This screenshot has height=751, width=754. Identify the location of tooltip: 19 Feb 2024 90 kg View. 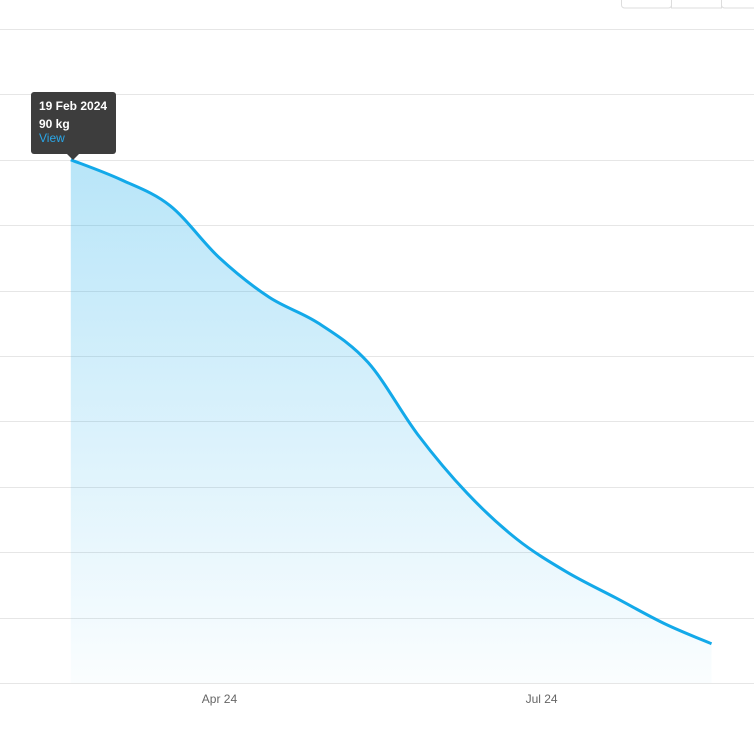
(73, 126).